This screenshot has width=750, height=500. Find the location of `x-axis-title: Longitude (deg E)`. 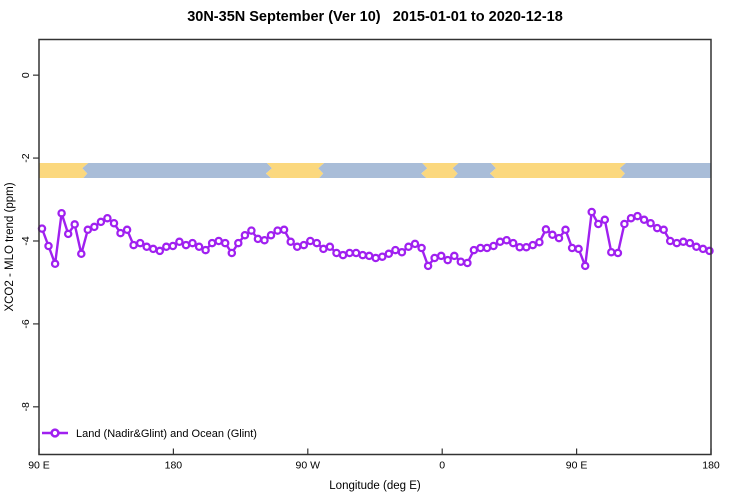

x-axis-title: Longitude (deg E) is located at coordinates (375, 486).